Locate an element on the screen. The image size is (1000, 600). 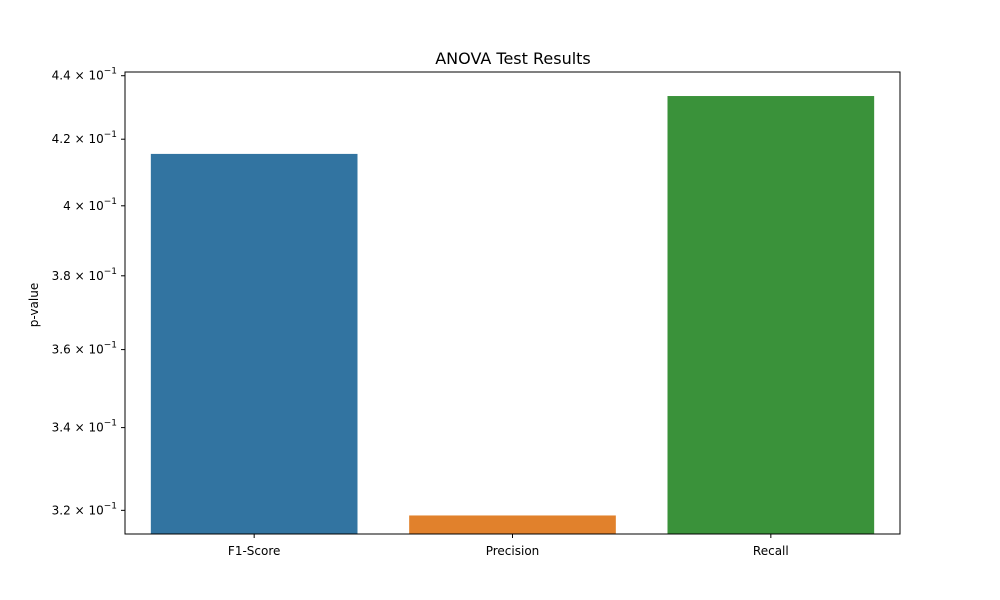
y-tick-label: 3.8 × 10⁻¹ is located at coordinates (84, 275).